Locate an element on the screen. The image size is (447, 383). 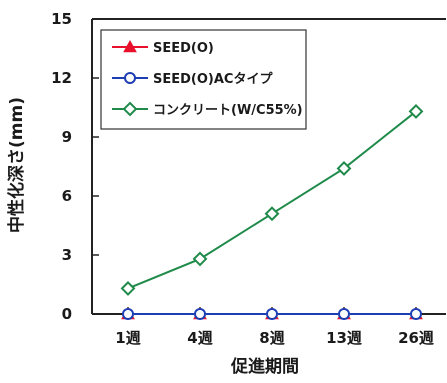
legend-item: SEED(O)ACタイプ is located at coordinates (192, 79).